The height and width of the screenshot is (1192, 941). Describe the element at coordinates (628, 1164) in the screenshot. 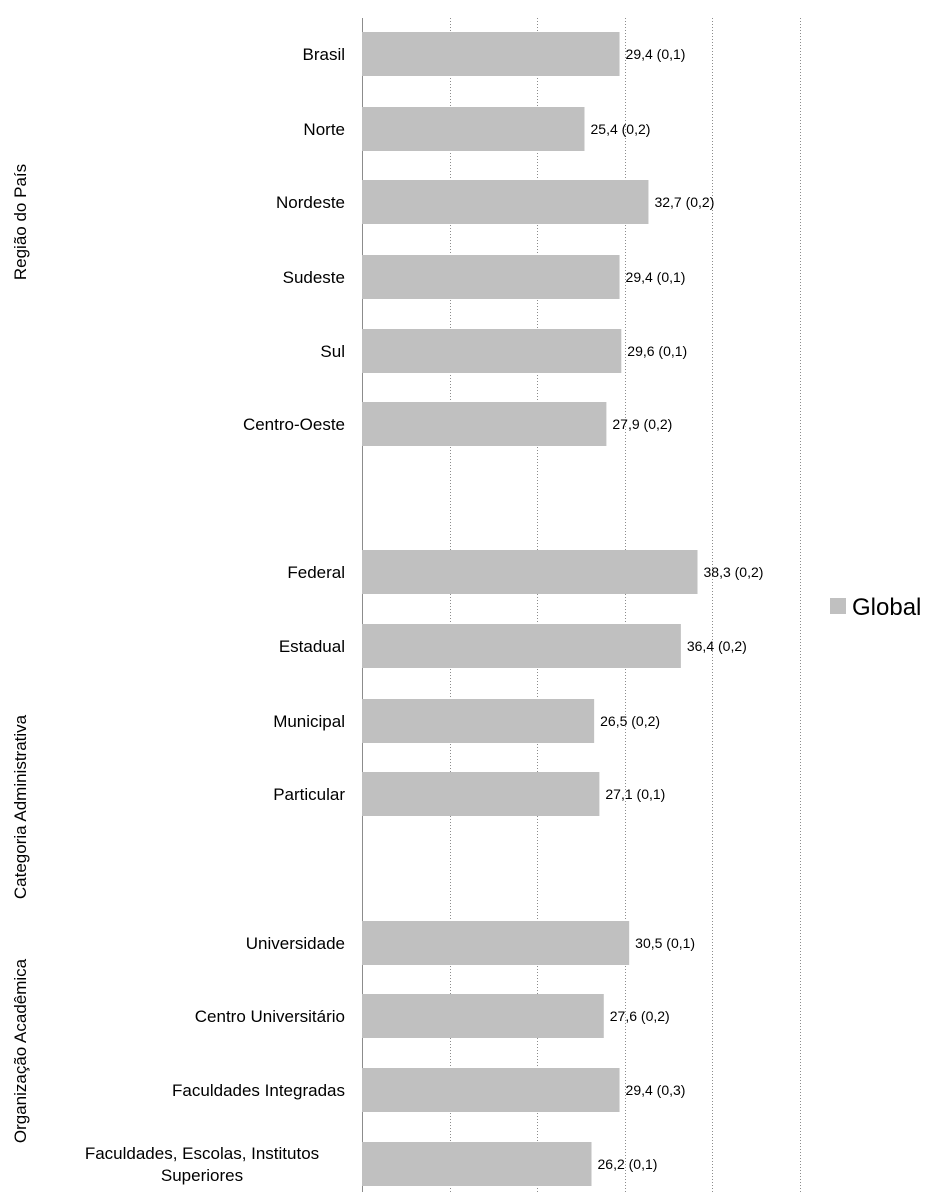

I see `data-label: 26,2 (0,1)` at that location.